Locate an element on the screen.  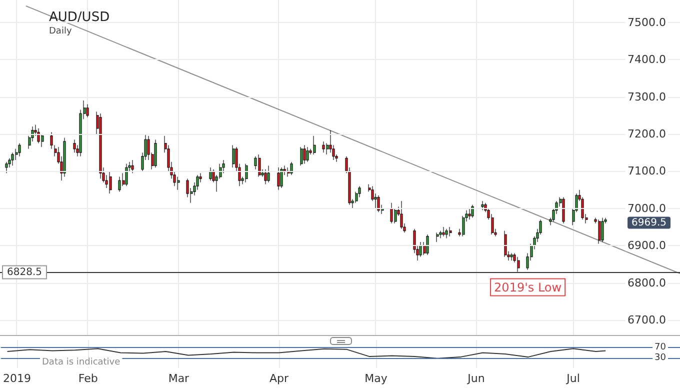
y-tick-label: 6800.0 is located at coordinates (647, 283).